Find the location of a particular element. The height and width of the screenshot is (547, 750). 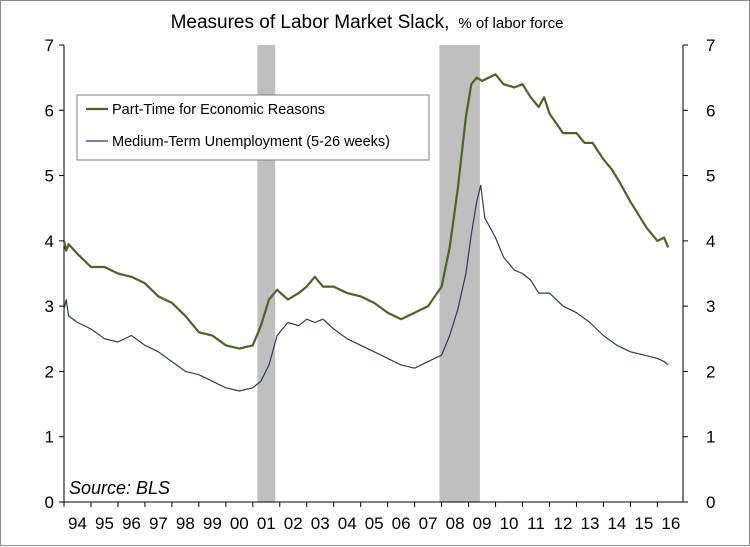

y-tick-label-left: 6 is located at coordinates (49, 110).